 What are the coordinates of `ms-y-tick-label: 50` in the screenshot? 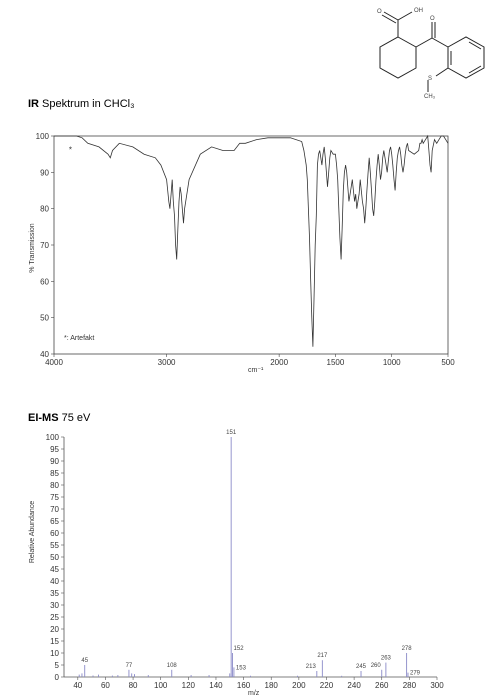 It's located at (54, 557).